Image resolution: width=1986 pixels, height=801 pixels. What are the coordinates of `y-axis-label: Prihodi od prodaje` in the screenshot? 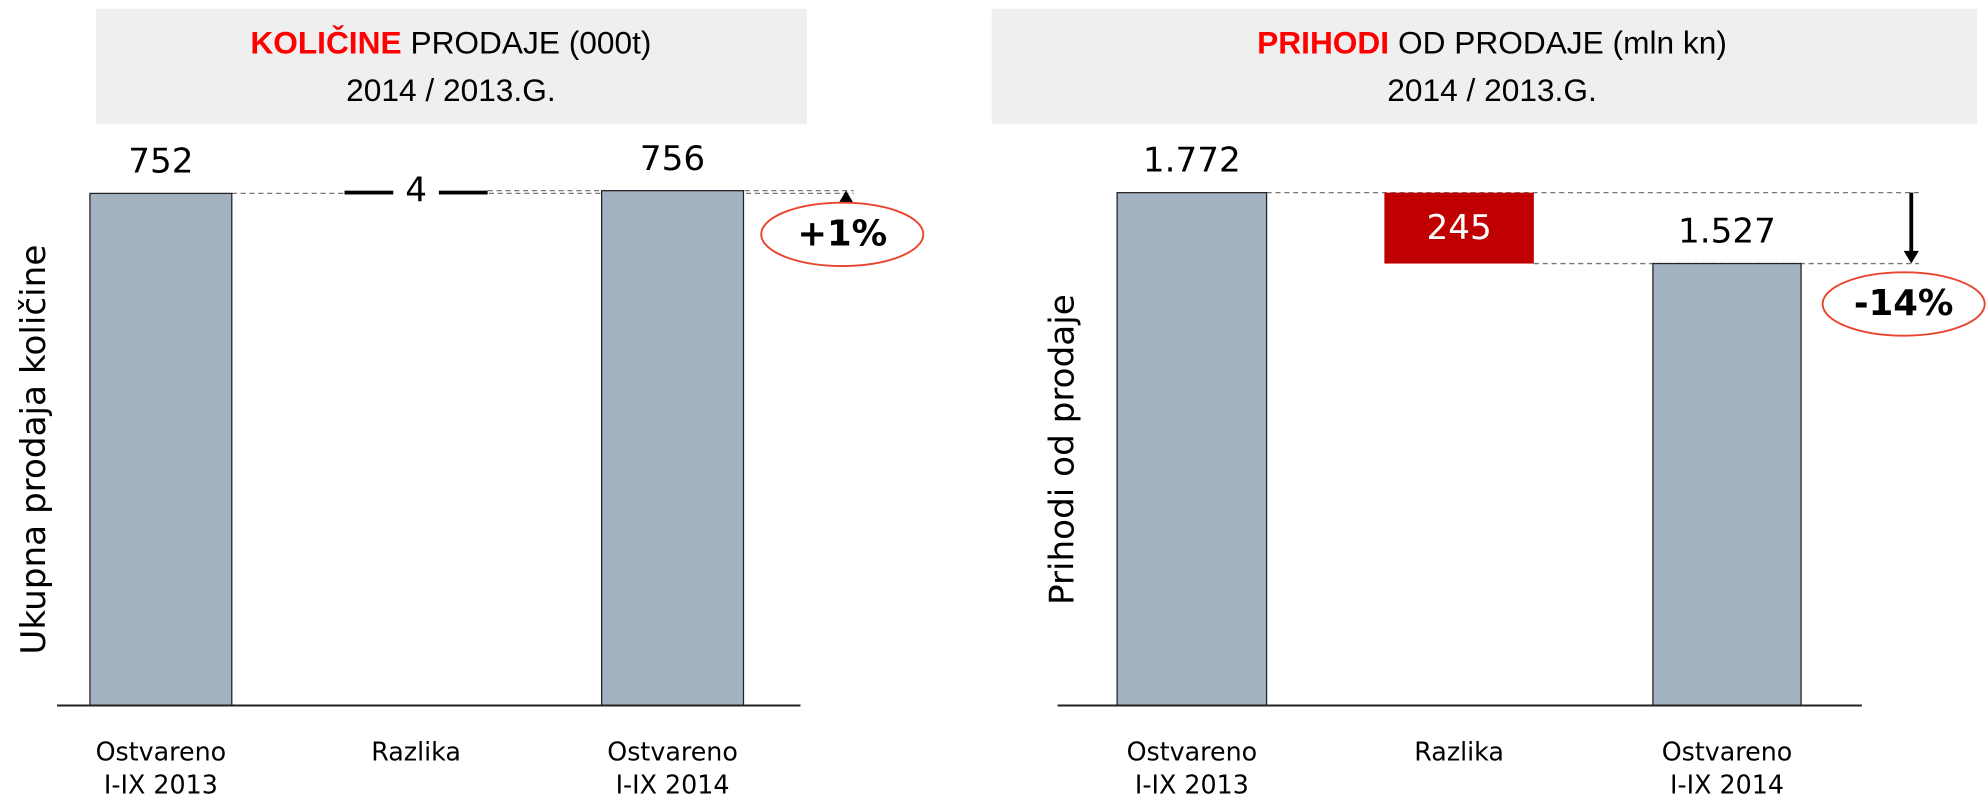 It's located at (1062, 449).